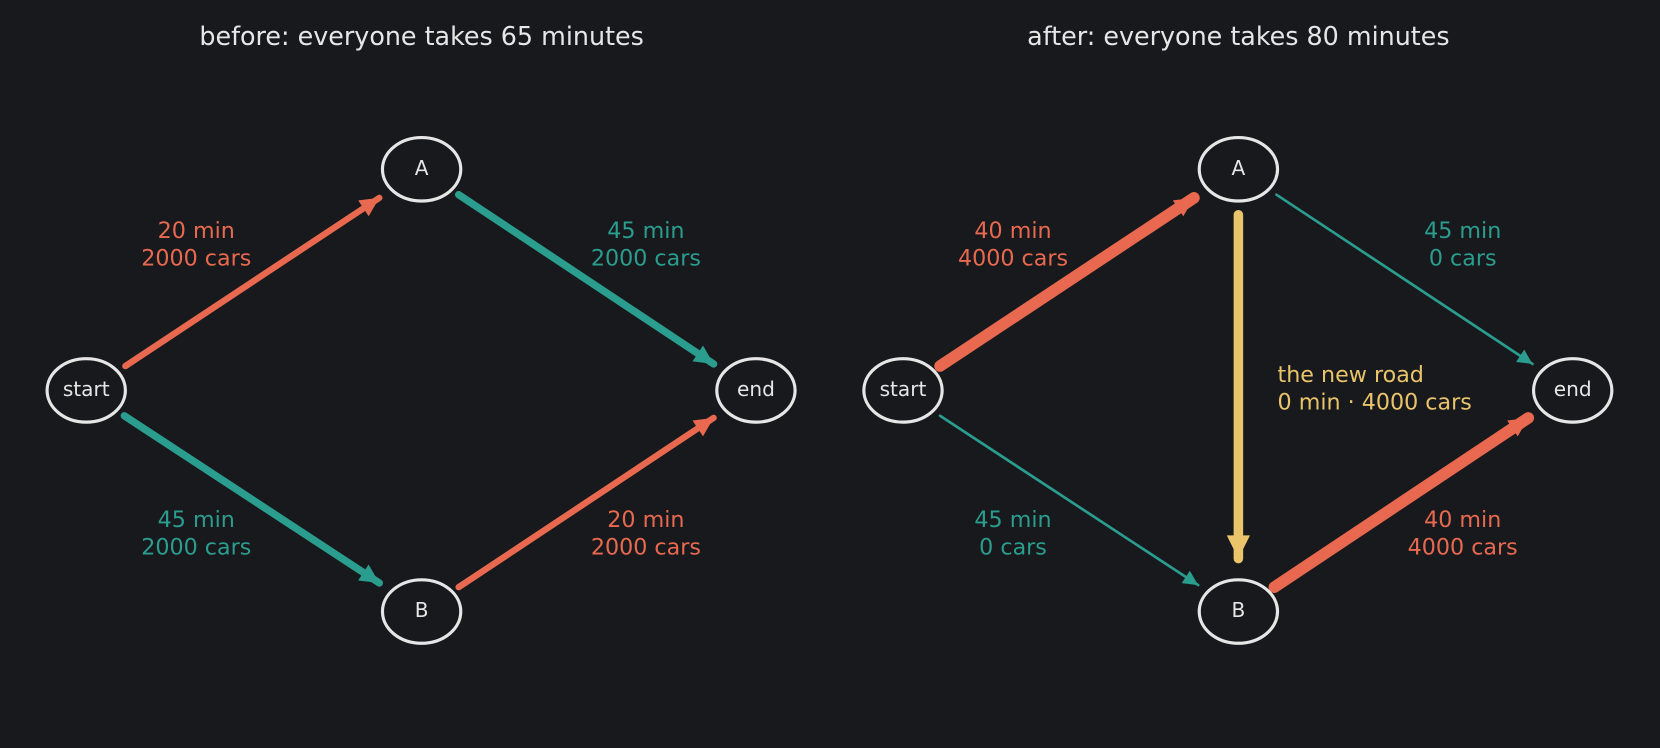 This screenshot has width=1660, height=748. What do you see at coordinates (1375, 403) in the screenshot?
I see `new-road-detail: 0 min · 4000 cars` at bounding box center [1375, 403].